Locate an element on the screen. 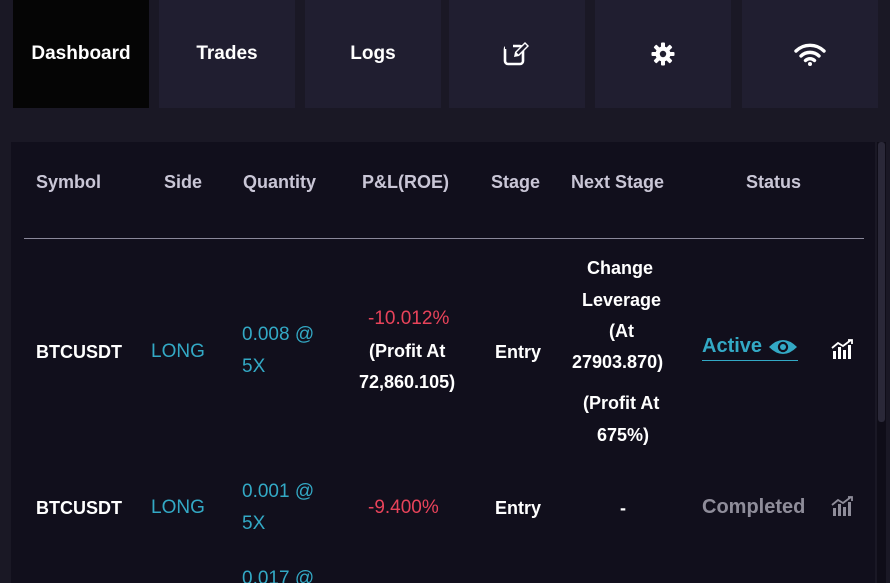  row1-quantity-line2: 5X is located at coordinates (254, 366).